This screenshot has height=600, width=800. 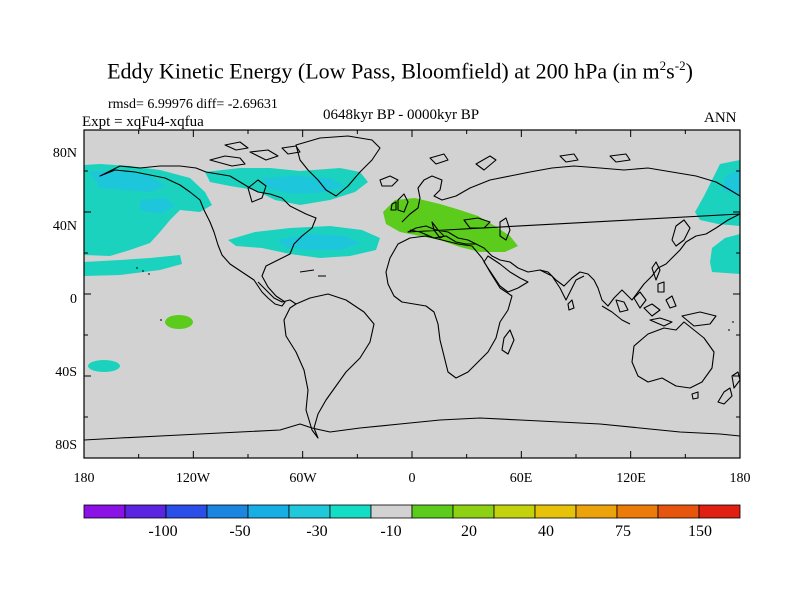 What do you see at coordinates (399, 203) in the screenshot?
I see `british-isles-coast` at bounding box center [399, 203].